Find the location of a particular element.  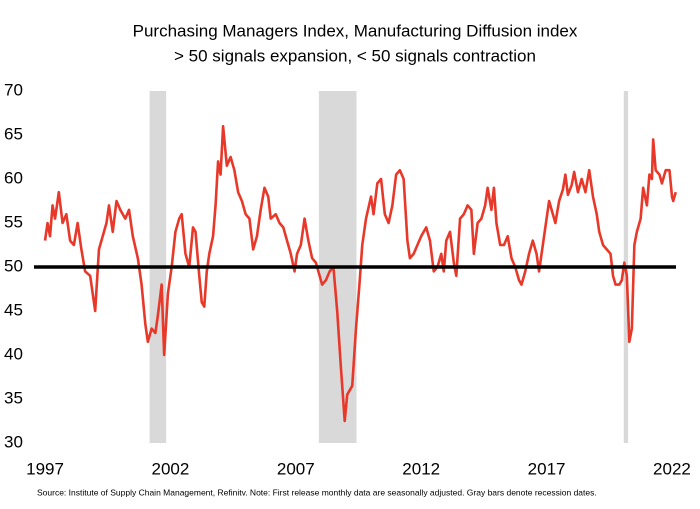

y-tick-label: 55 is located at coordinates (13, 221).